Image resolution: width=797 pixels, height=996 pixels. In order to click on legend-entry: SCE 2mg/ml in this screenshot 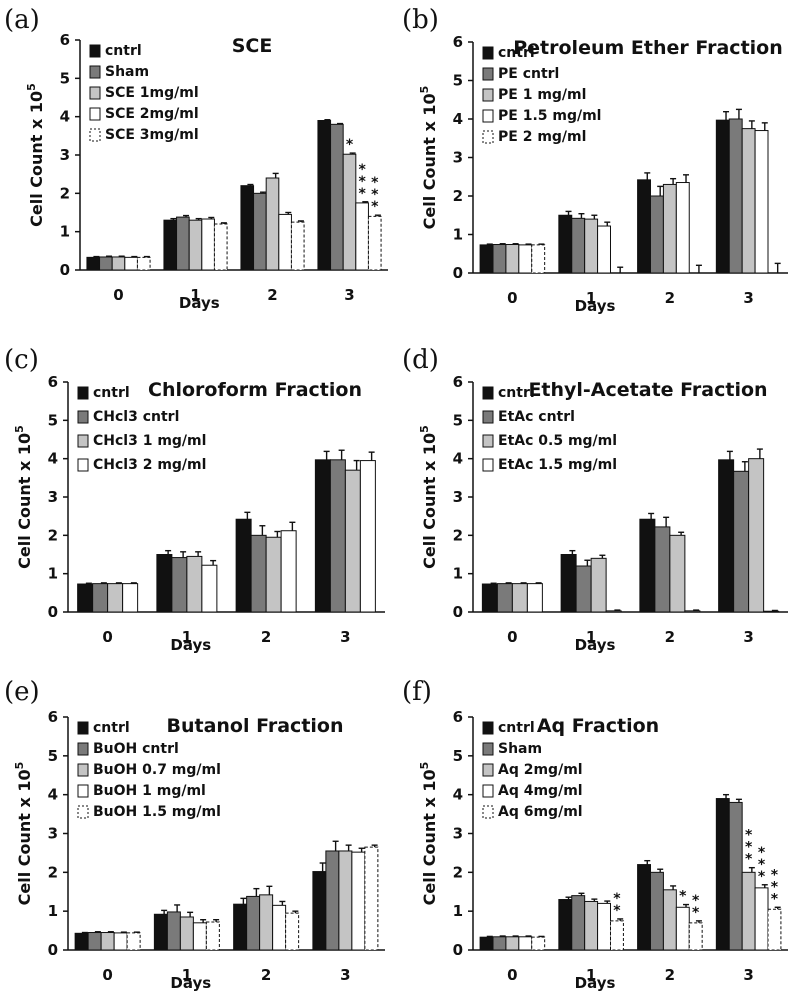, I will do `click(152, 114)`.